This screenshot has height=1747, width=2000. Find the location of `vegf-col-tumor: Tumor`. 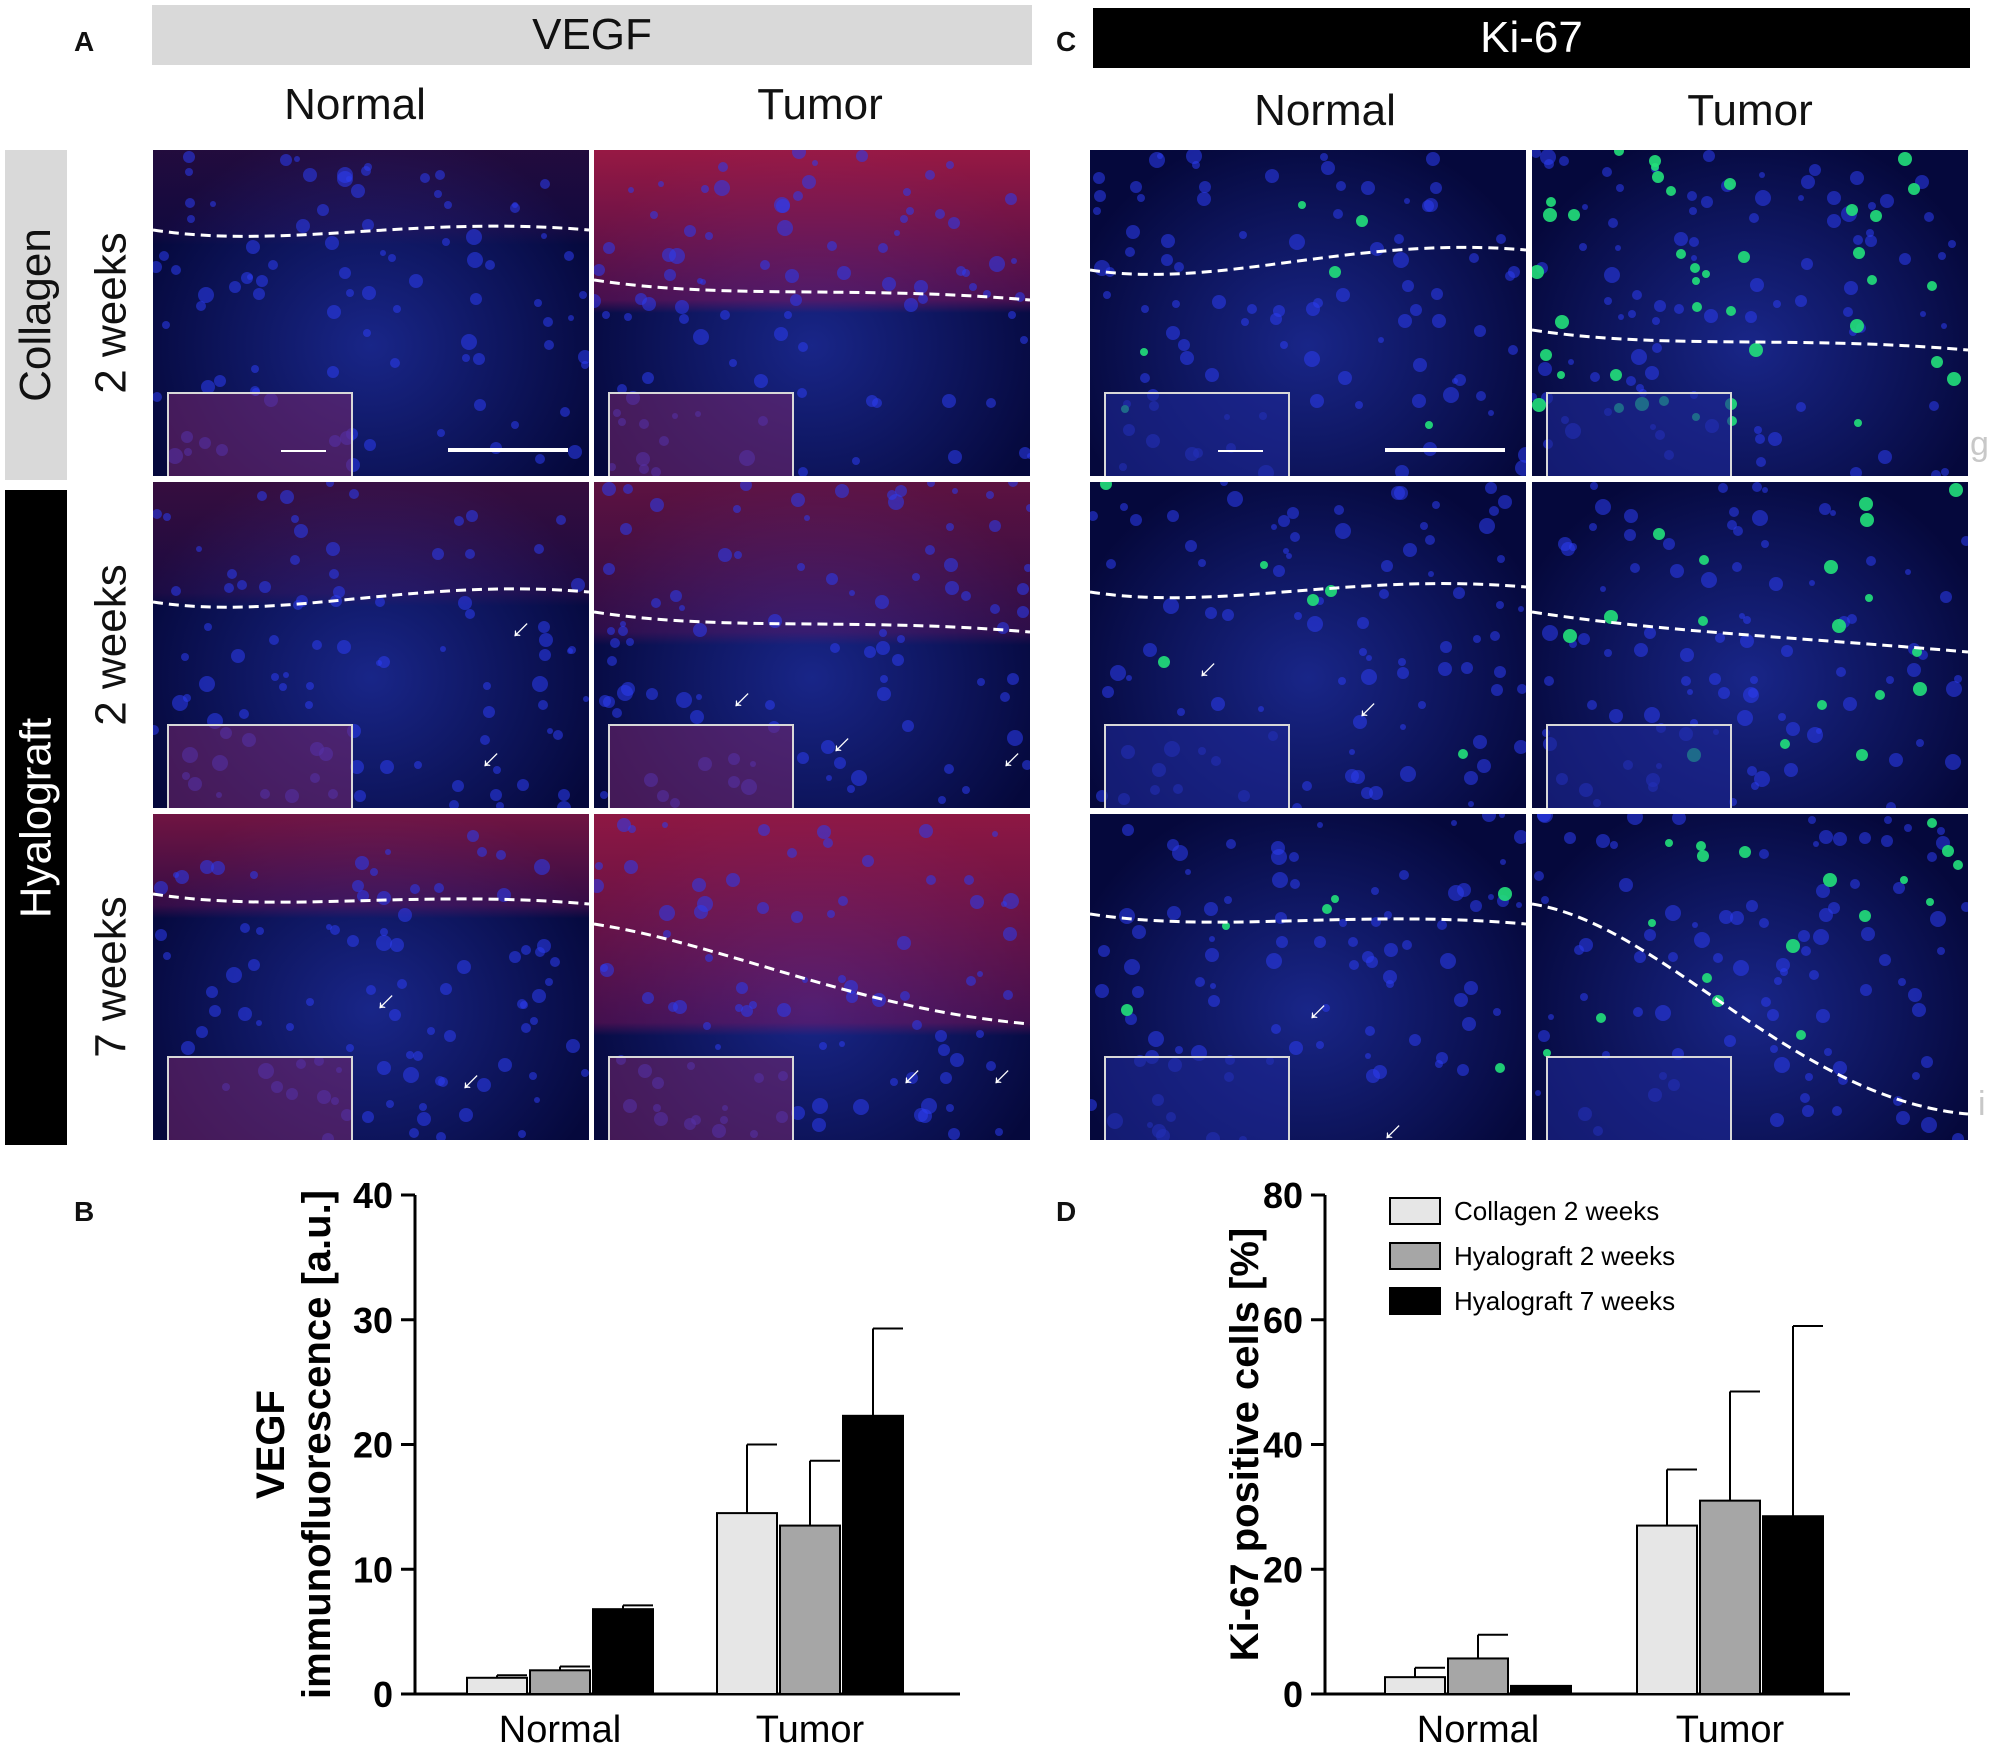

vegf-col-tumor: Tumor is located at coordinates (820, 104).